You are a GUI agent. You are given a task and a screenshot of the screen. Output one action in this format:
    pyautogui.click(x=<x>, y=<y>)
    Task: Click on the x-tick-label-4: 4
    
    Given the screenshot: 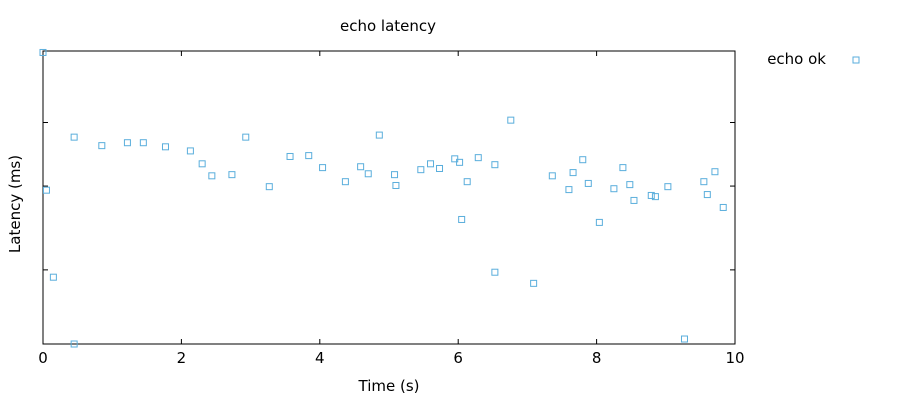 What is the action you would take?
    pyautogui.click(x=320, y=358)
    